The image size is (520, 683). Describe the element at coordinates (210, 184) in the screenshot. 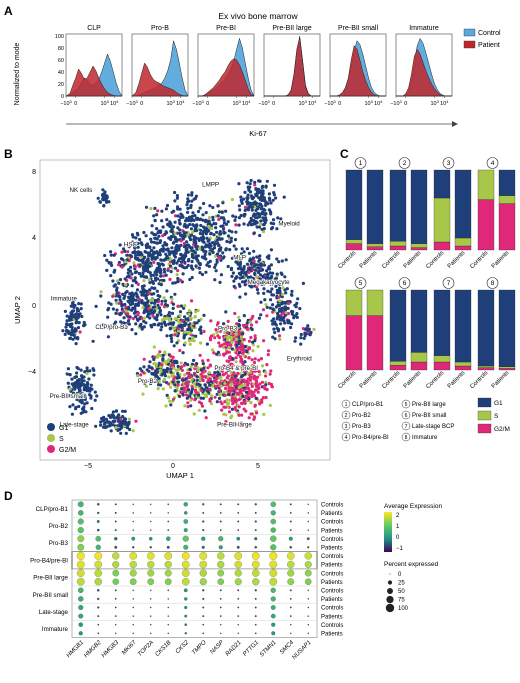

I see `umap-cluster-label: LMPP` at that location.